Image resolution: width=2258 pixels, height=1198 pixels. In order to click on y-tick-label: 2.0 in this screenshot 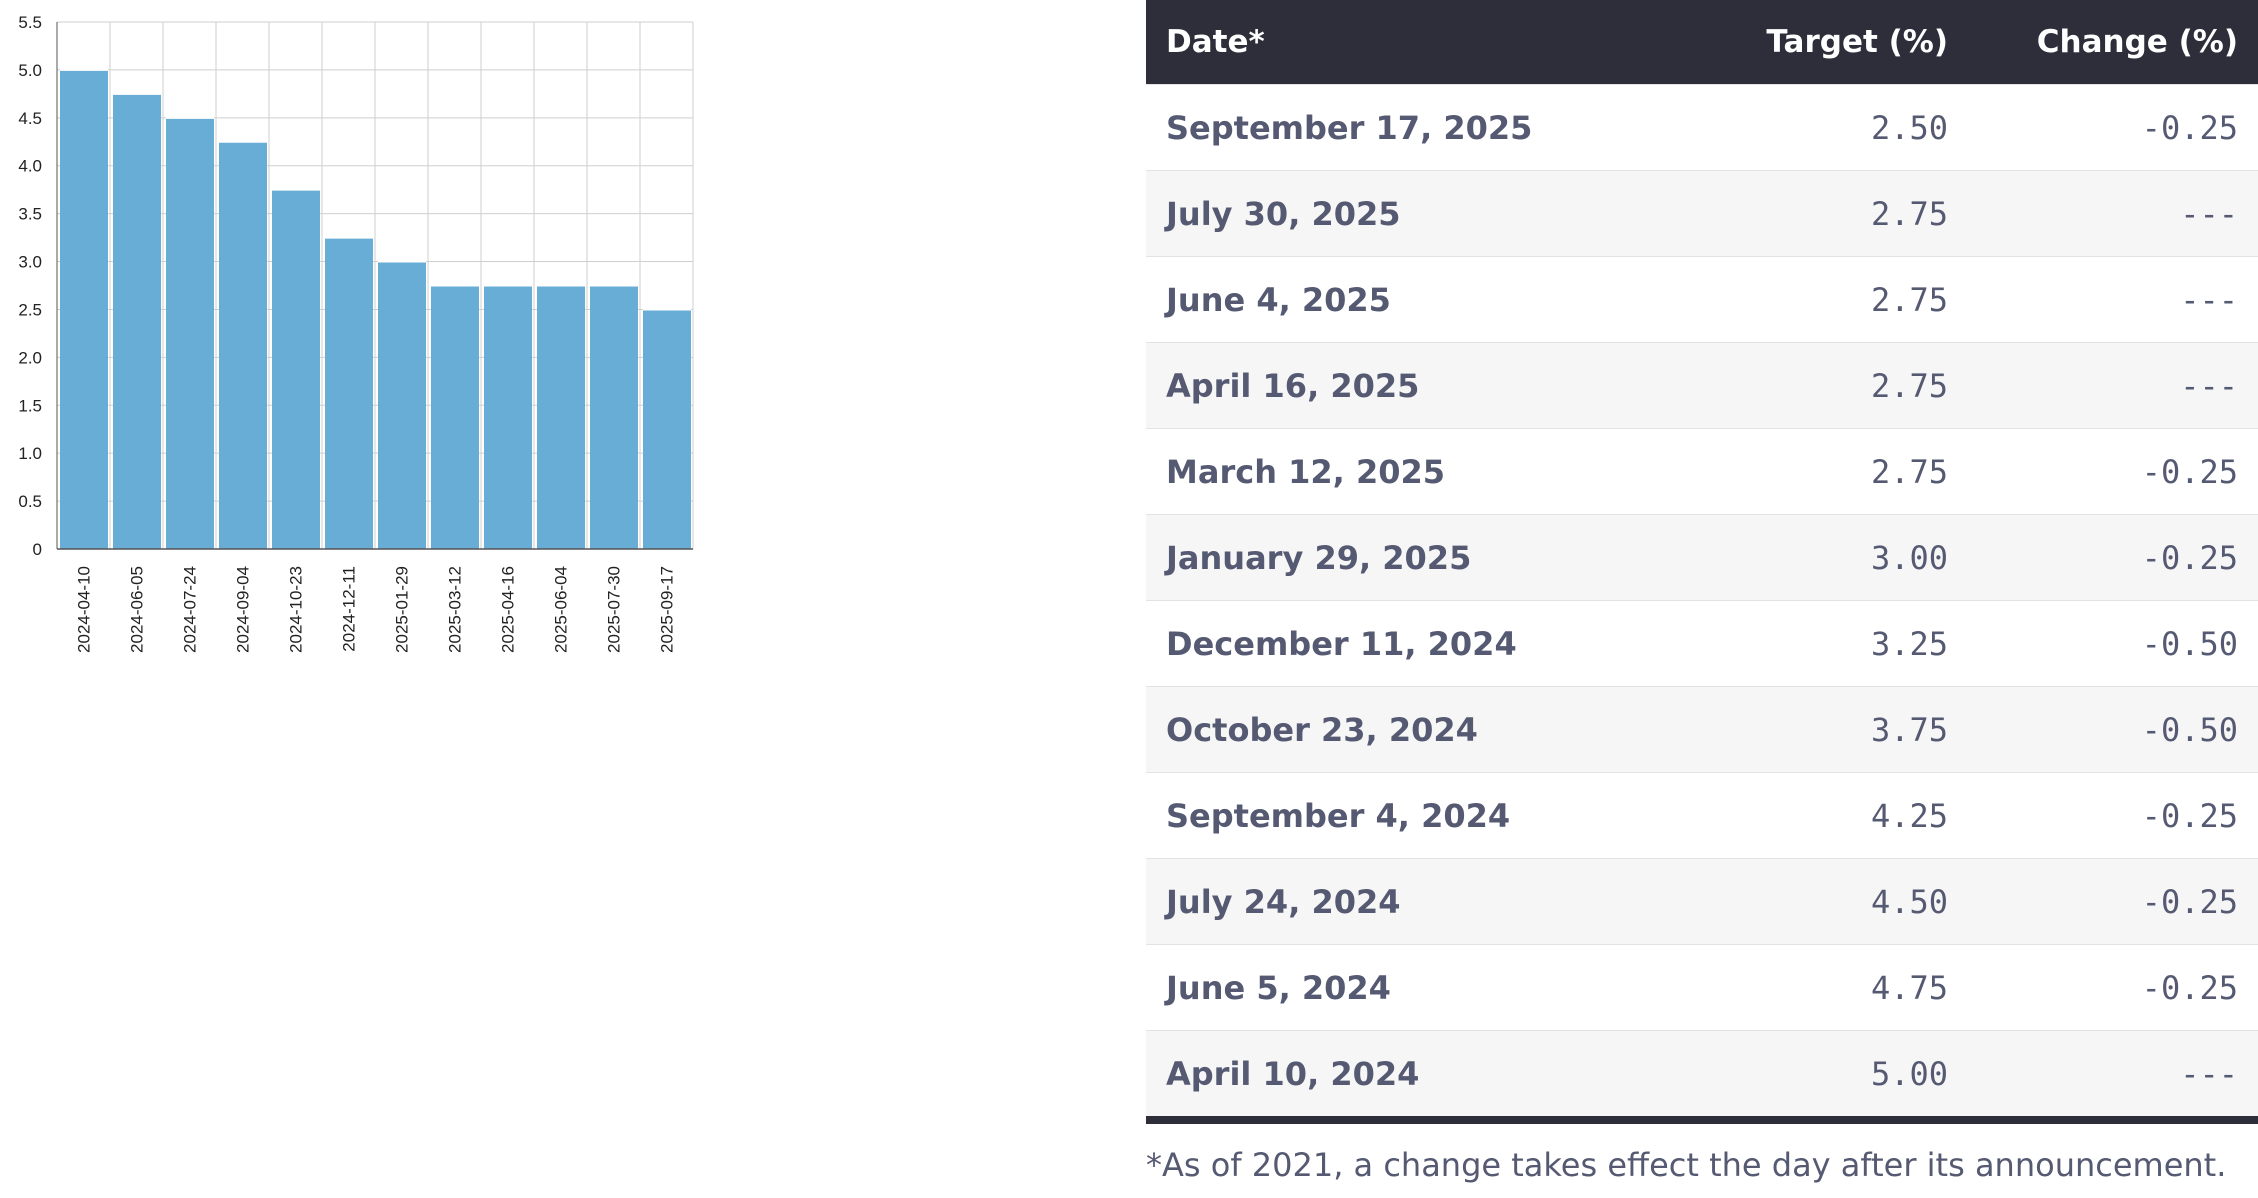, I will do `click(30, 357)`.